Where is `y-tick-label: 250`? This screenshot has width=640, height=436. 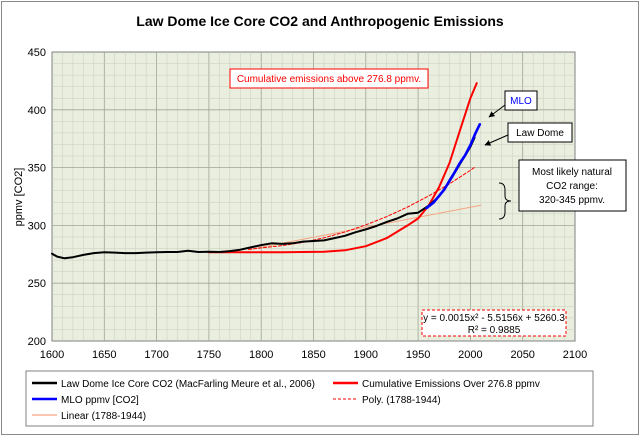 y-tick-label: 250 is located at coordinates (37, 284).